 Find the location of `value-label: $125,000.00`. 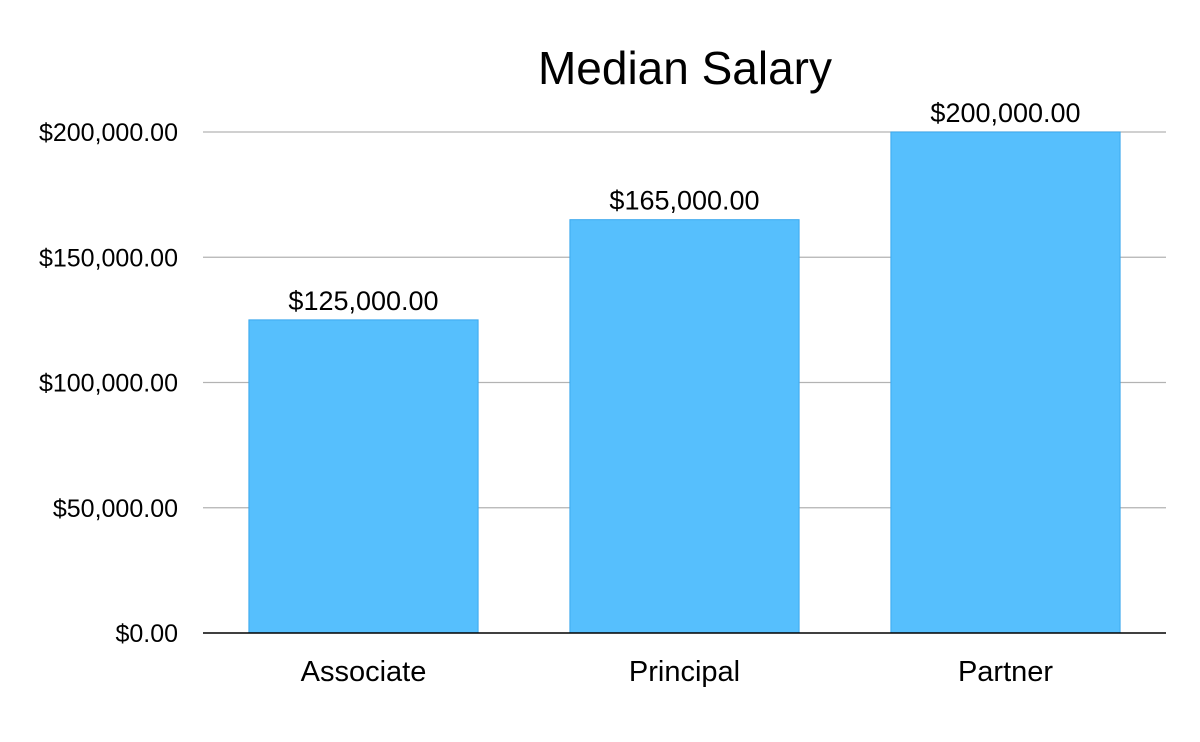

value-label: $125,000.00 is located at coordinates (363, 301).